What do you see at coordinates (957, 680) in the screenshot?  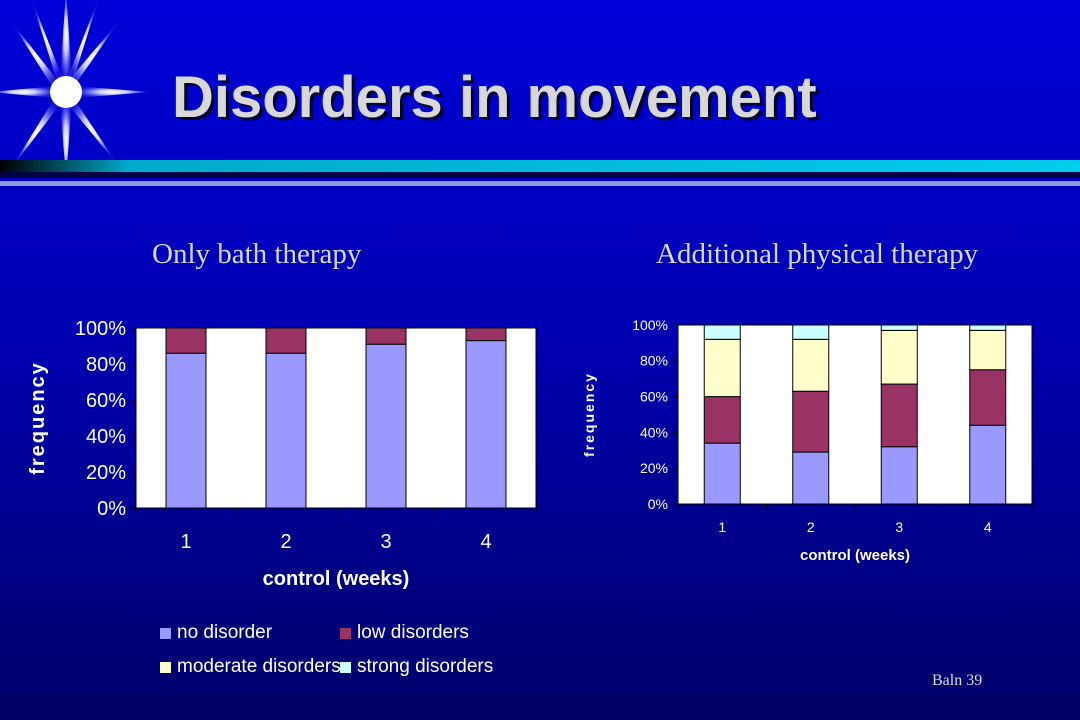 I see `slide-footer: Baln 39` at bounding box center [957, 680].